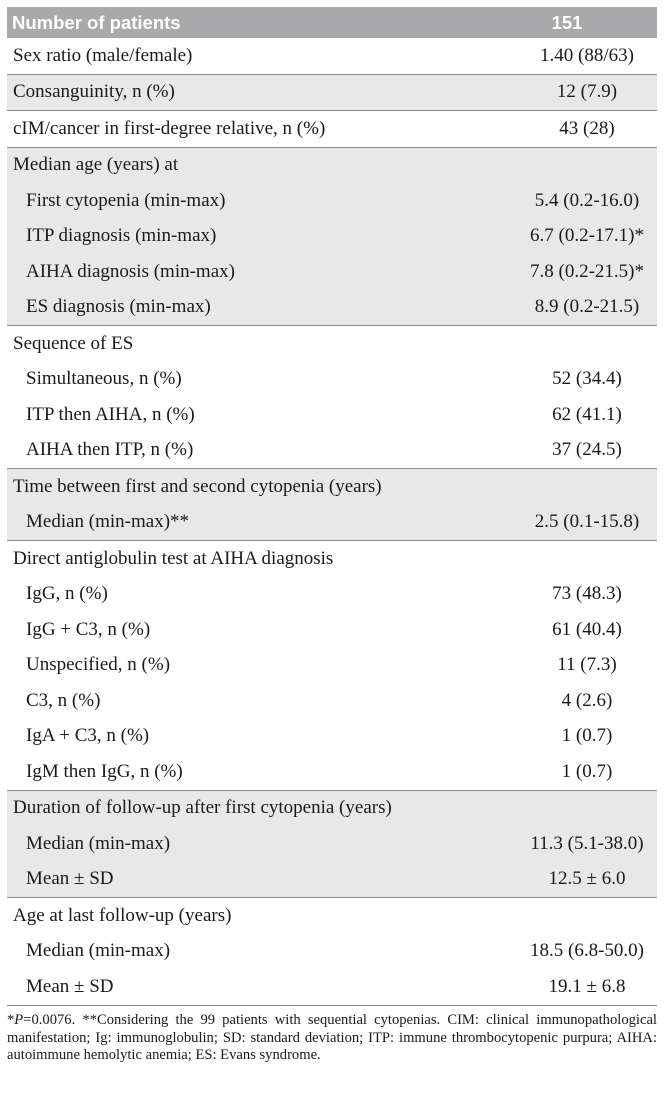  Describe the element at coordinates (332, 166) in the screenshot. I see `group-title: Median age (years) at` at that location.